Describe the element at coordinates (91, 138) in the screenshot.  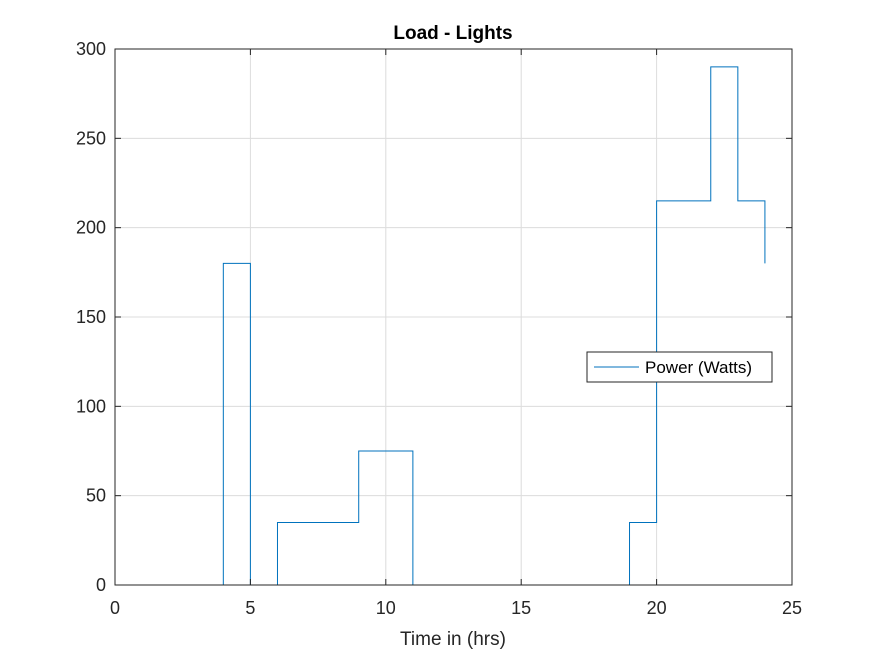
I see `y-tick-label: 250` at that location.